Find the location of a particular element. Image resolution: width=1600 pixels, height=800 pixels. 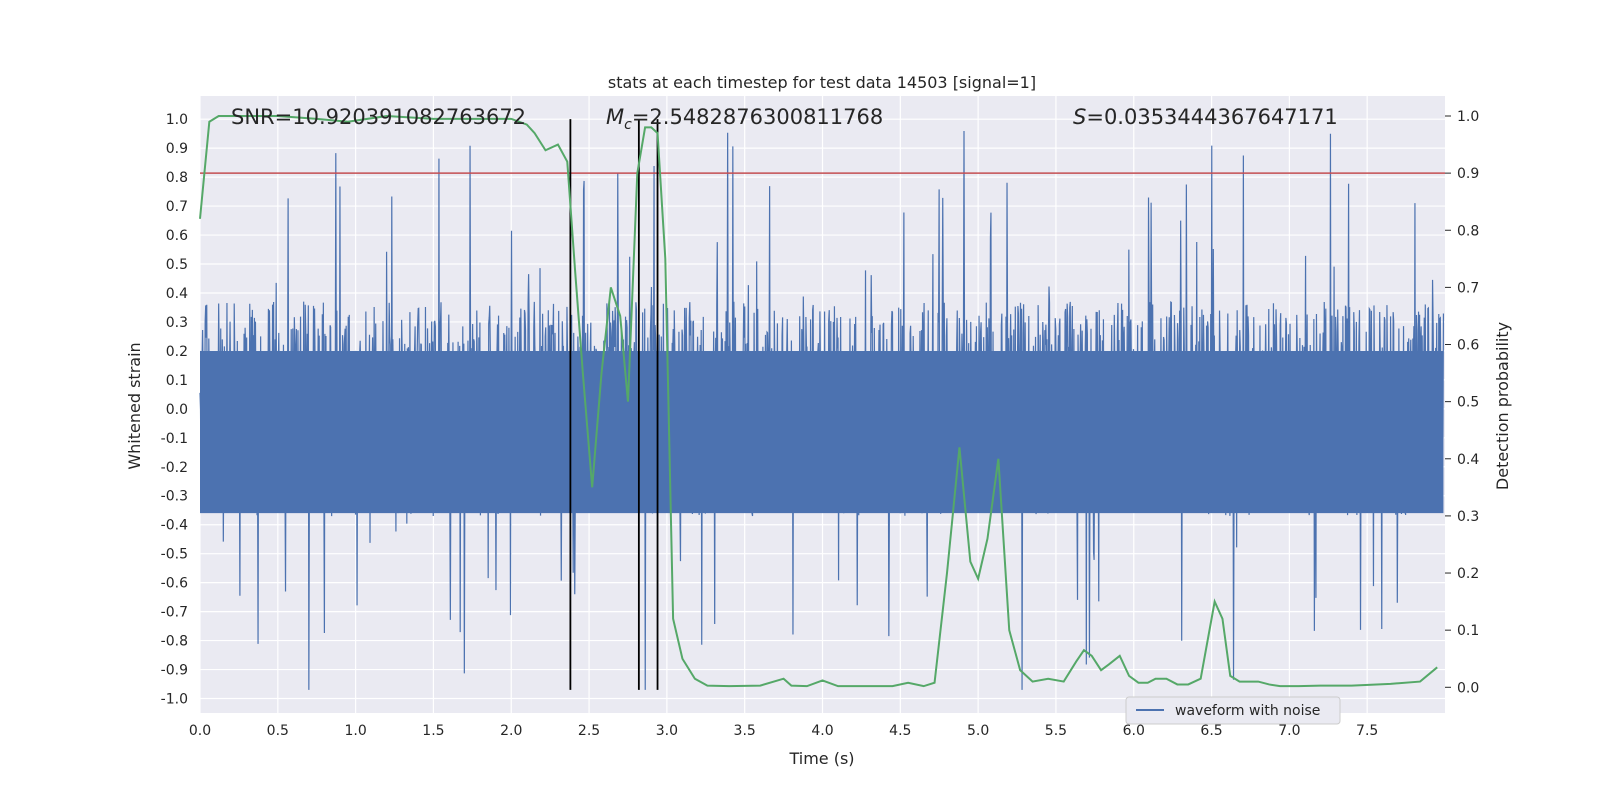

y-tick-label: -1.0 is located at coordinates (174, 700).